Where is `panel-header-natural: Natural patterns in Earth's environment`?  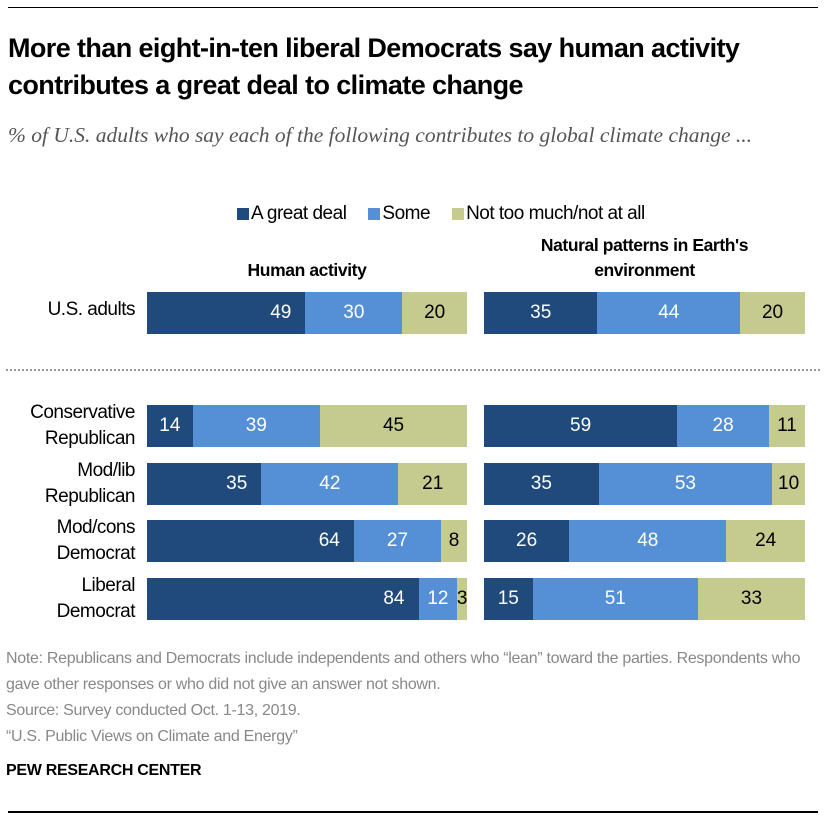
panel-header-natural: Natural patterns in Earth's environment is located at coordinates (644, 257).